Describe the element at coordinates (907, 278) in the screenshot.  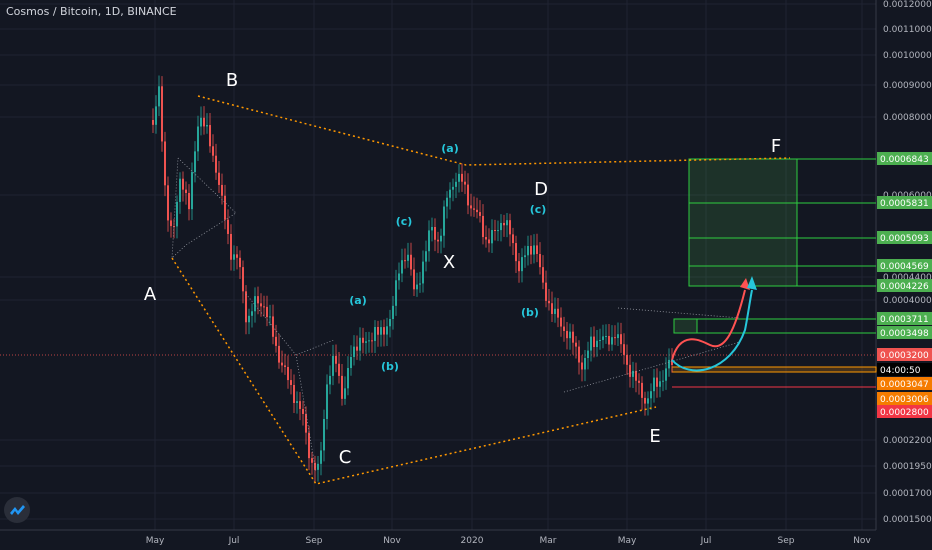
I see `y-tick-label: 0.0004400` at that location.